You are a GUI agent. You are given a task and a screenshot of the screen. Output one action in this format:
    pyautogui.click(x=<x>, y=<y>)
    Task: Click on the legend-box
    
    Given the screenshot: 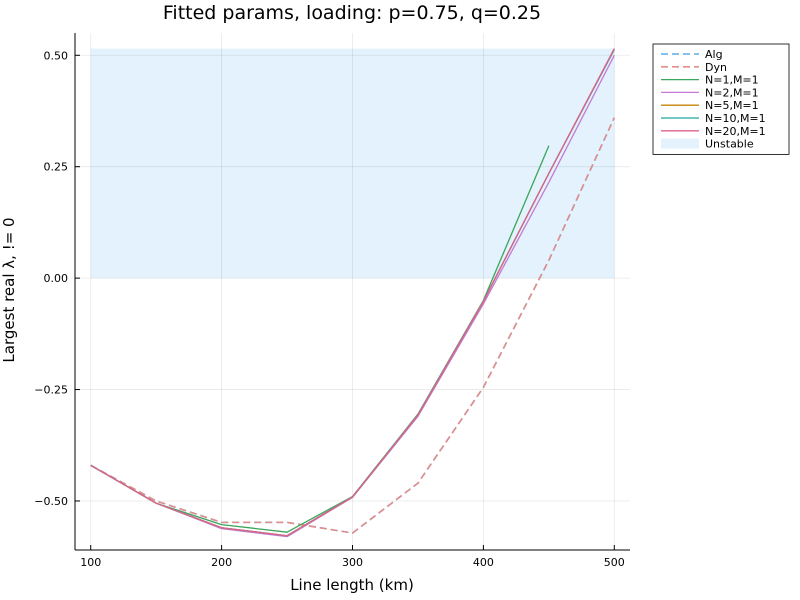 What is the action you would take?
    pyautogui.click(x=721, y=99)
    